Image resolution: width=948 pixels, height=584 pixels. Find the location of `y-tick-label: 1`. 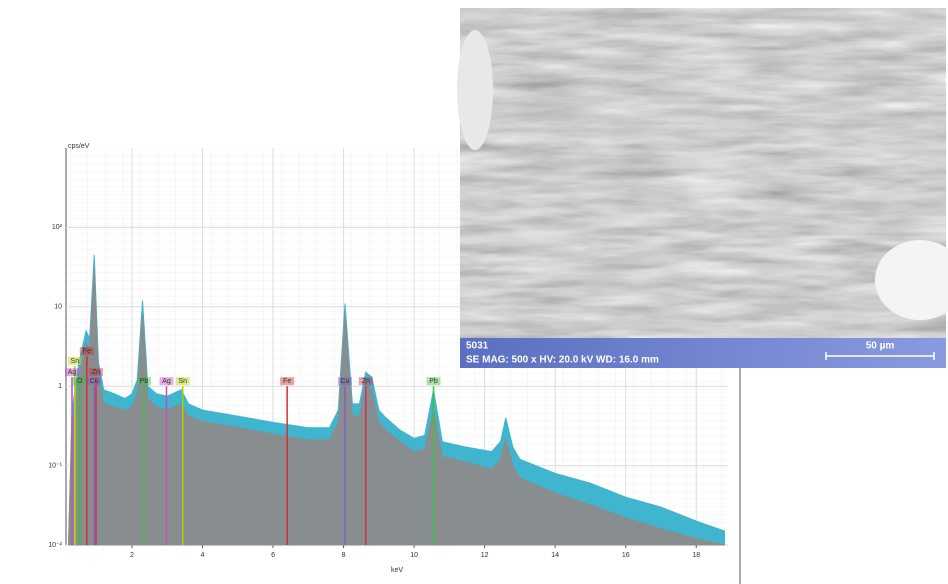

y-tick-label: 1 is located at coordinates (60, 386).